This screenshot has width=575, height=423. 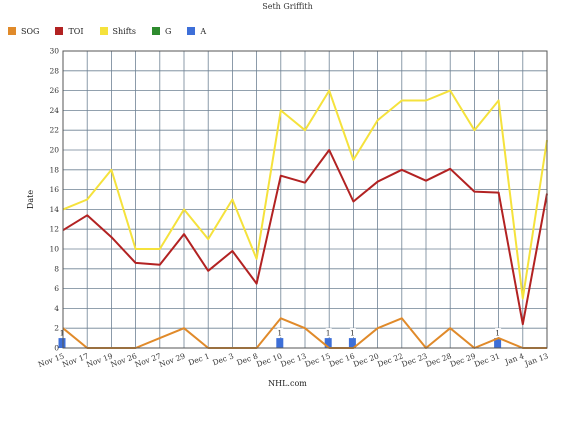 What do you see at coordinates (30, 199) in the screenshot?
I see `y-axis-title: Date` at bounding box center [30, 199].